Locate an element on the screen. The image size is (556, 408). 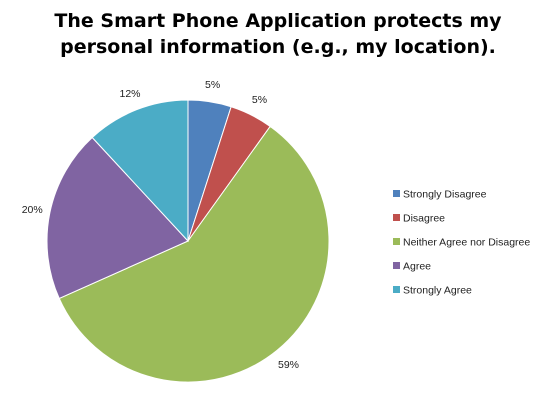
legend-label-neither-agree-nor-disagree: Neither Agree nor Disagree is located at coordinates (466, 243).